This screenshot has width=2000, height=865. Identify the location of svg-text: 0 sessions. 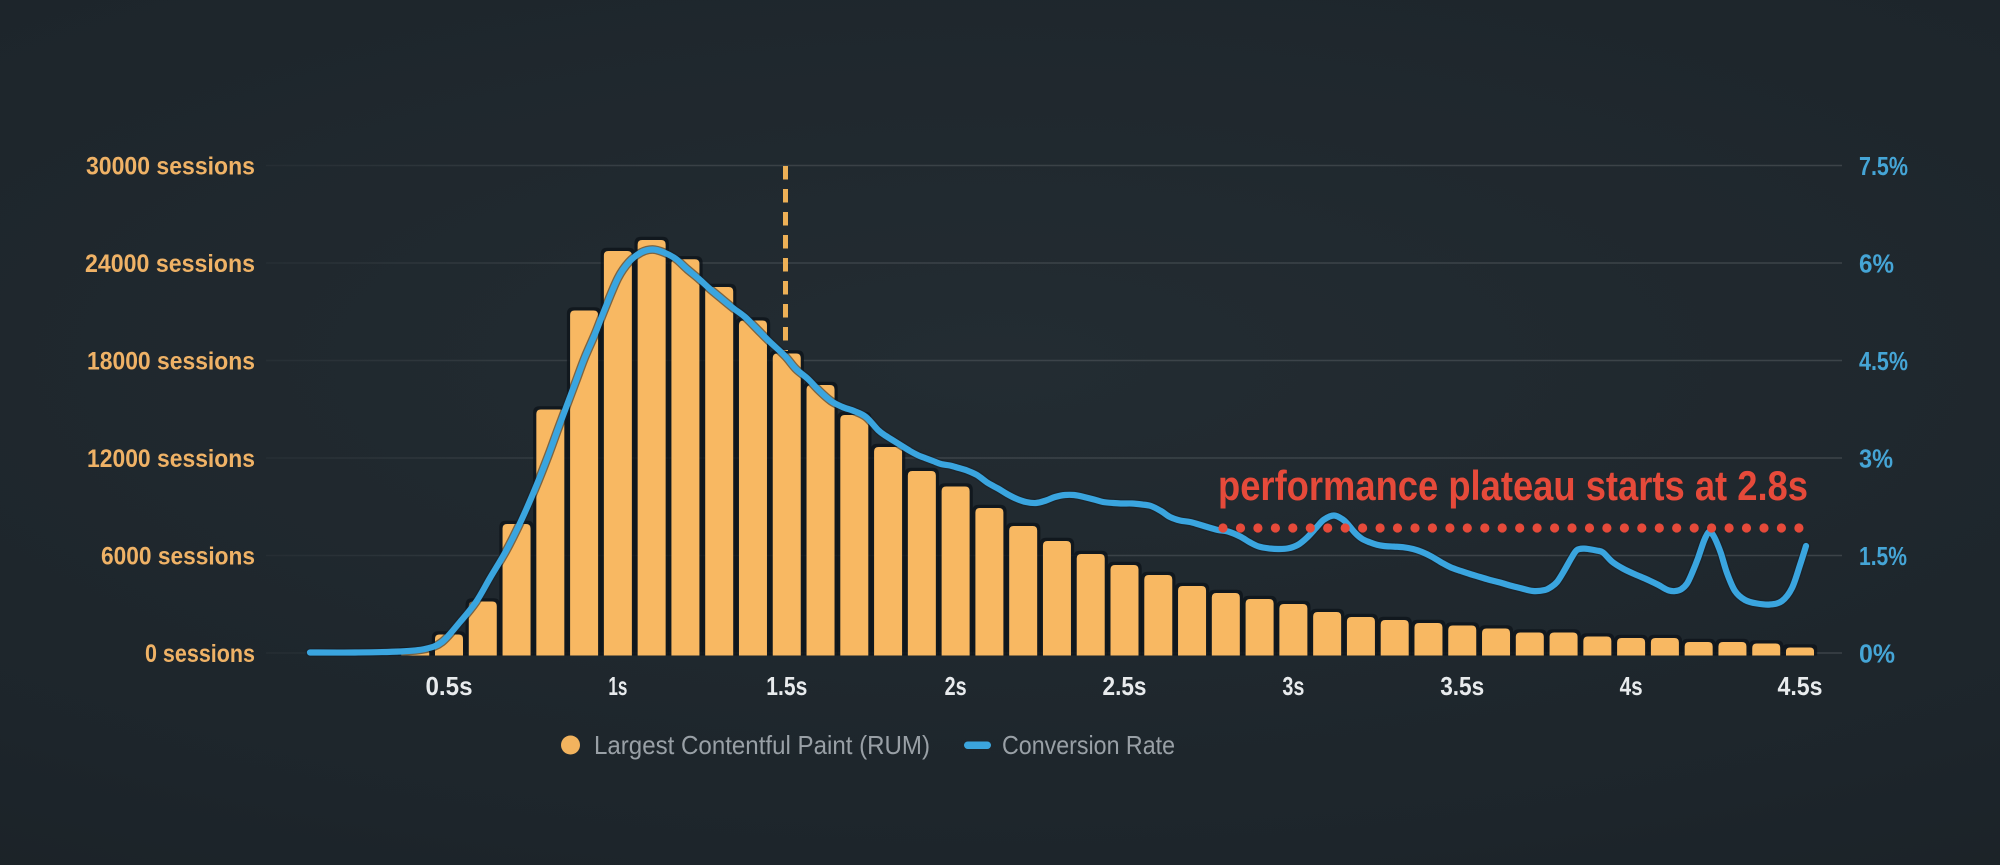
(200, 654).